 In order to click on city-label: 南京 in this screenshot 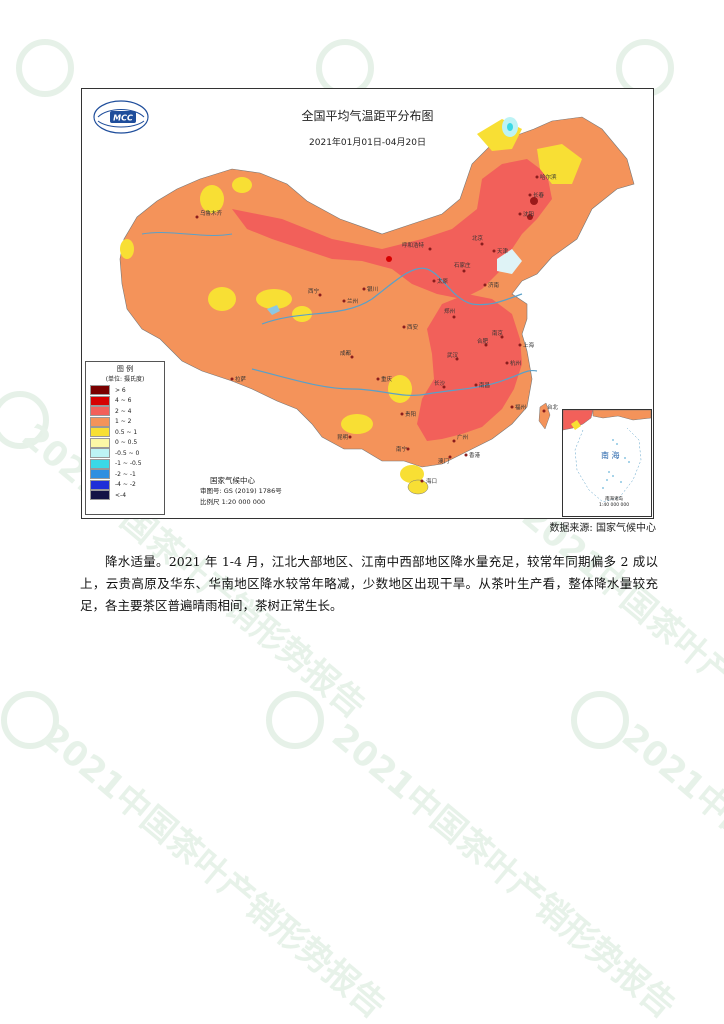, I will do `click(498, 333)`.